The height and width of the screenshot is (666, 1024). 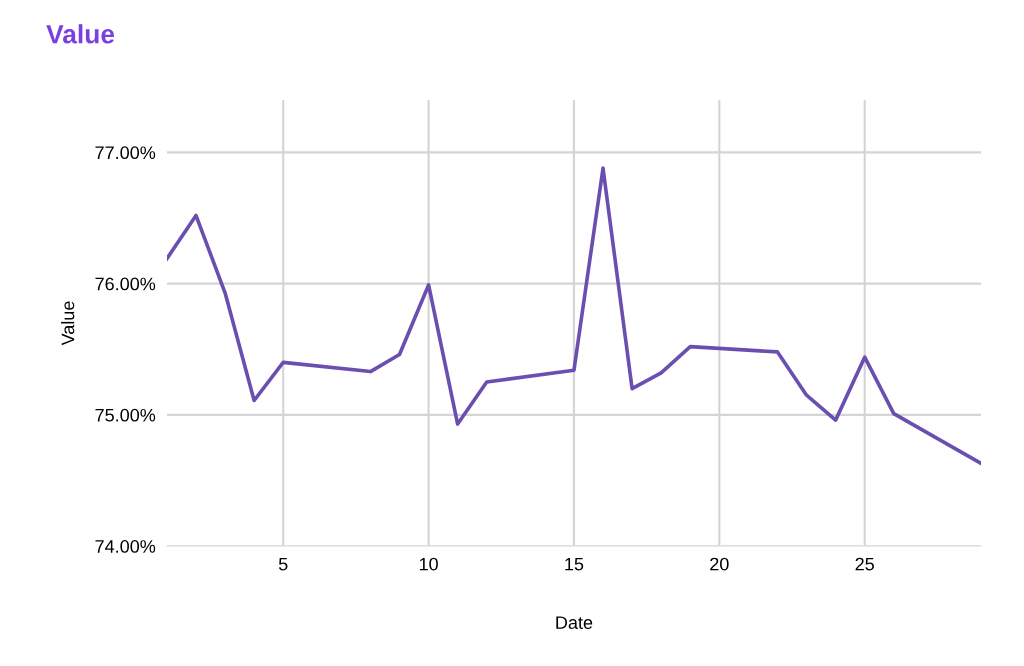 I want to click on x-tick-label: 5, so click(x=283, y=564).